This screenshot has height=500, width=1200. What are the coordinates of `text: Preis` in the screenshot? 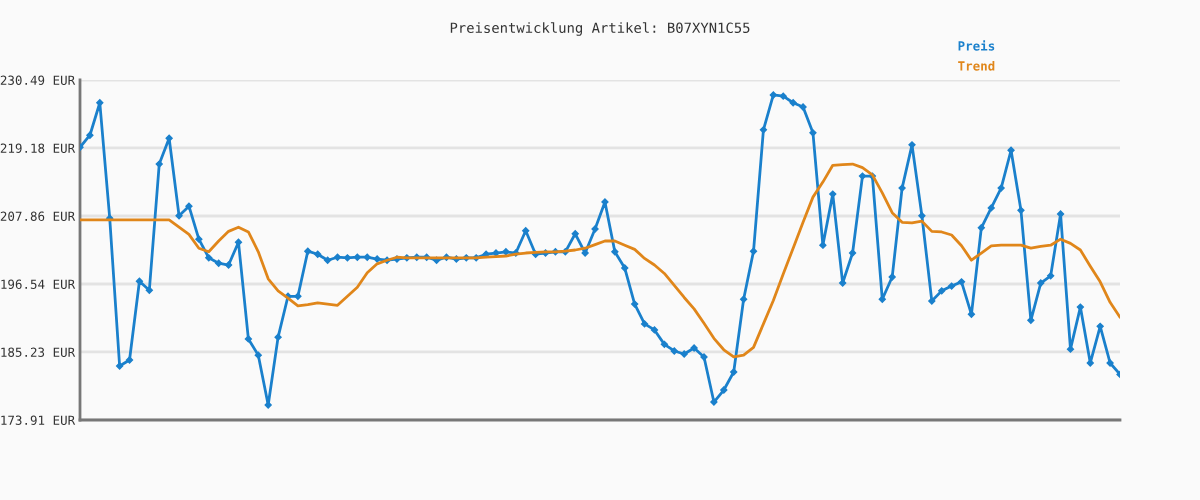 It's located at (976, 45).